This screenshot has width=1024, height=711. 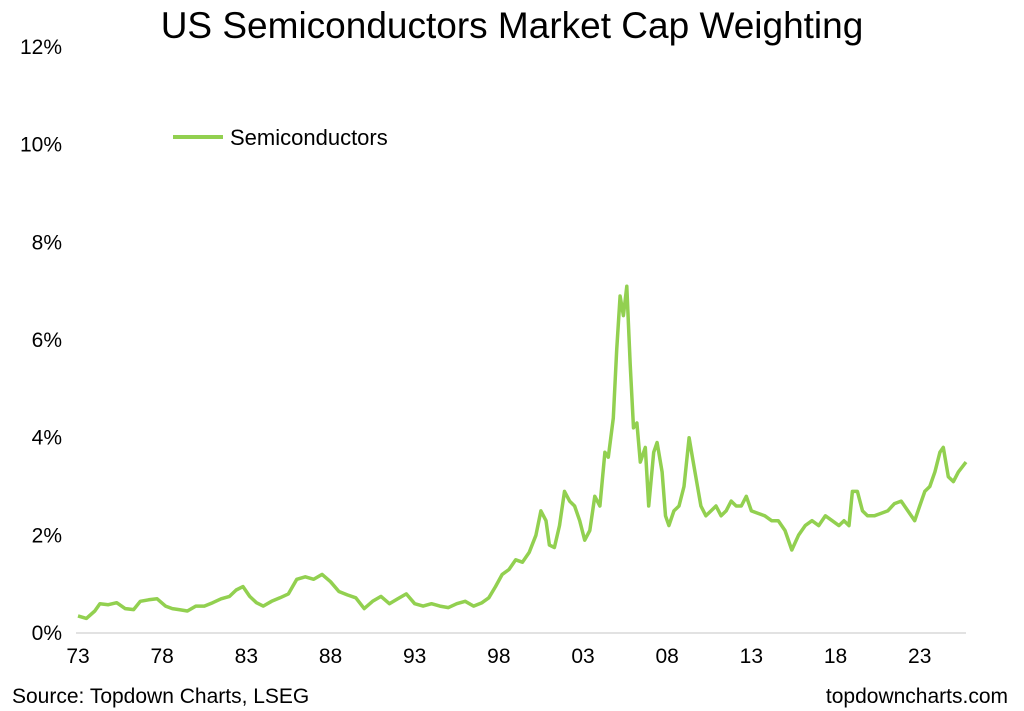 I want to click on x-tick-label: 88, so click(x=330, y=656).